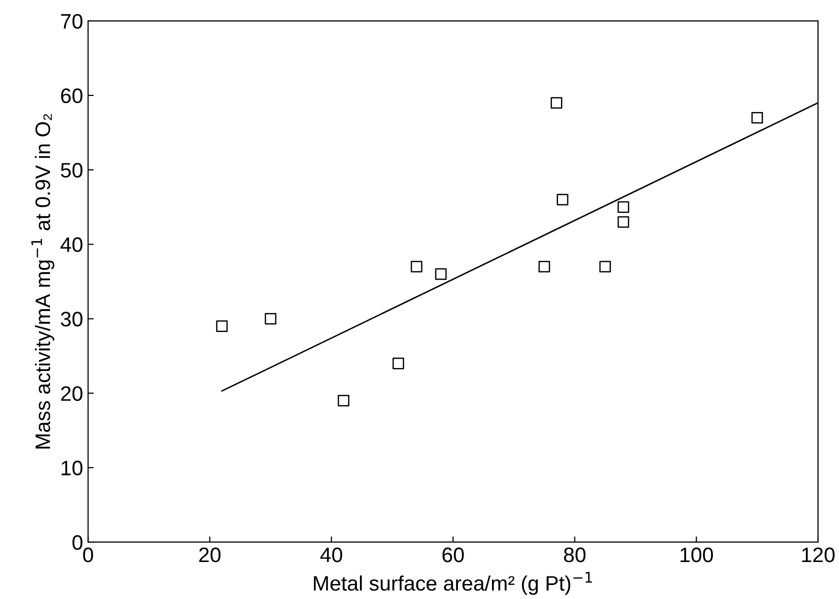 Image resolution: width=839 pixels, height=599 pixels. Describe the element at coordinates (42, 281) in the screenshot. I see `y-axis-title: Mass activity/mA mg$^{−1}$ at 0.9V in O₂` at that location.